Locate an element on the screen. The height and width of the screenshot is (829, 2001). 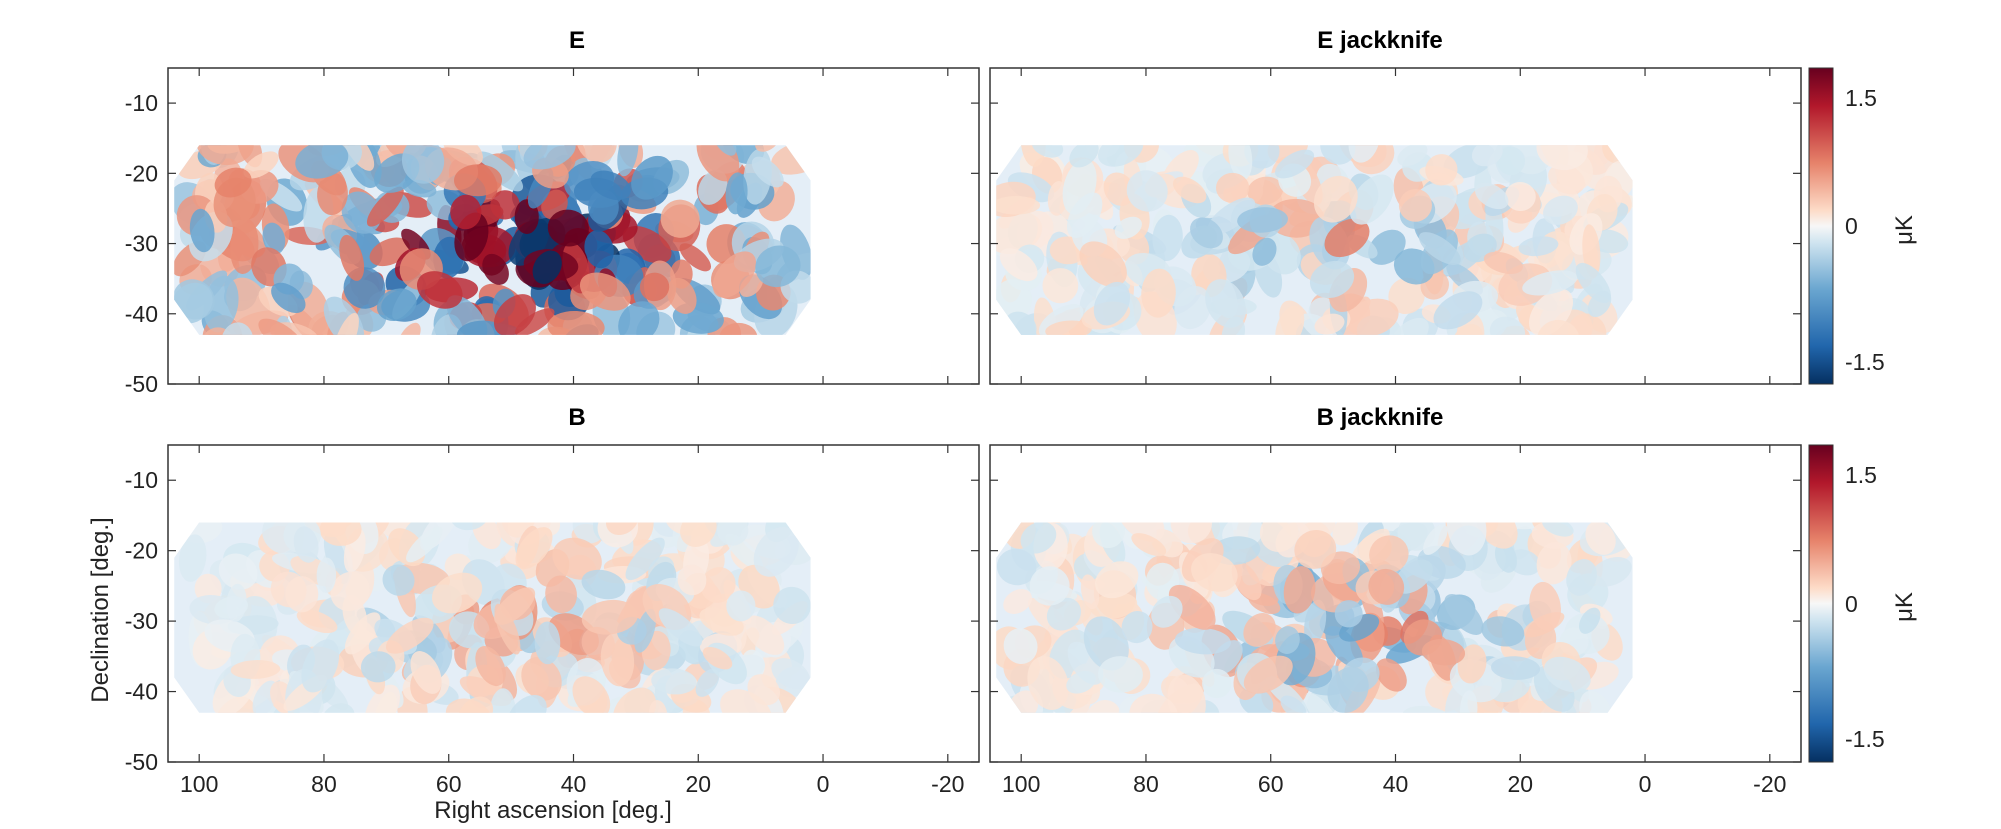
field-pattern is located at coordinates (492, 240).